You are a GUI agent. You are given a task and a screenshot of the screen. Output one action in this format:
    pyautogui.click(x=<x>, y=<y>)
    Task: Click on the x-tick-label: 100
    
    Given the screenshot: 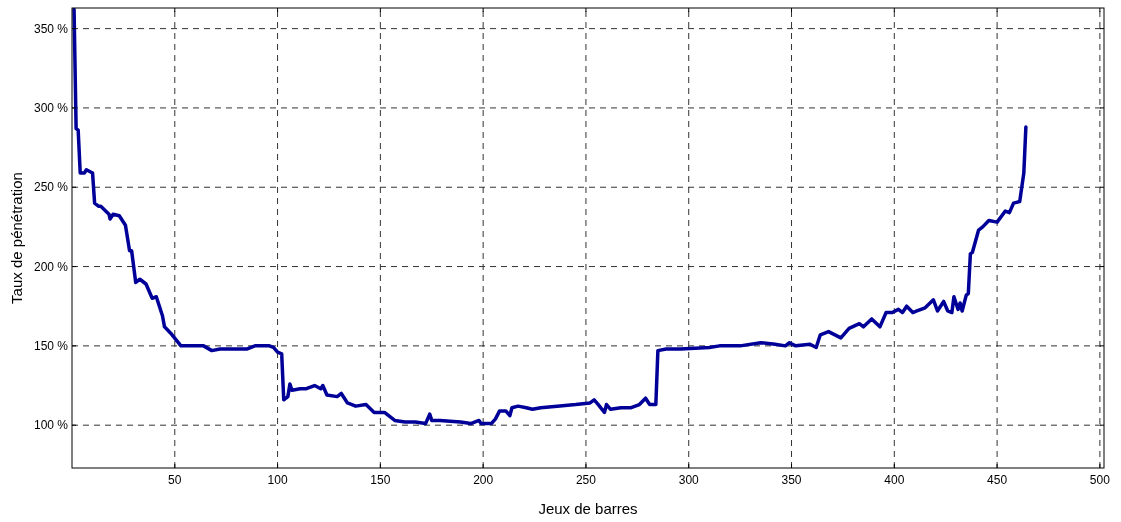 What is the action you would take?
    pyautogui.click(x=277, y=480)
    